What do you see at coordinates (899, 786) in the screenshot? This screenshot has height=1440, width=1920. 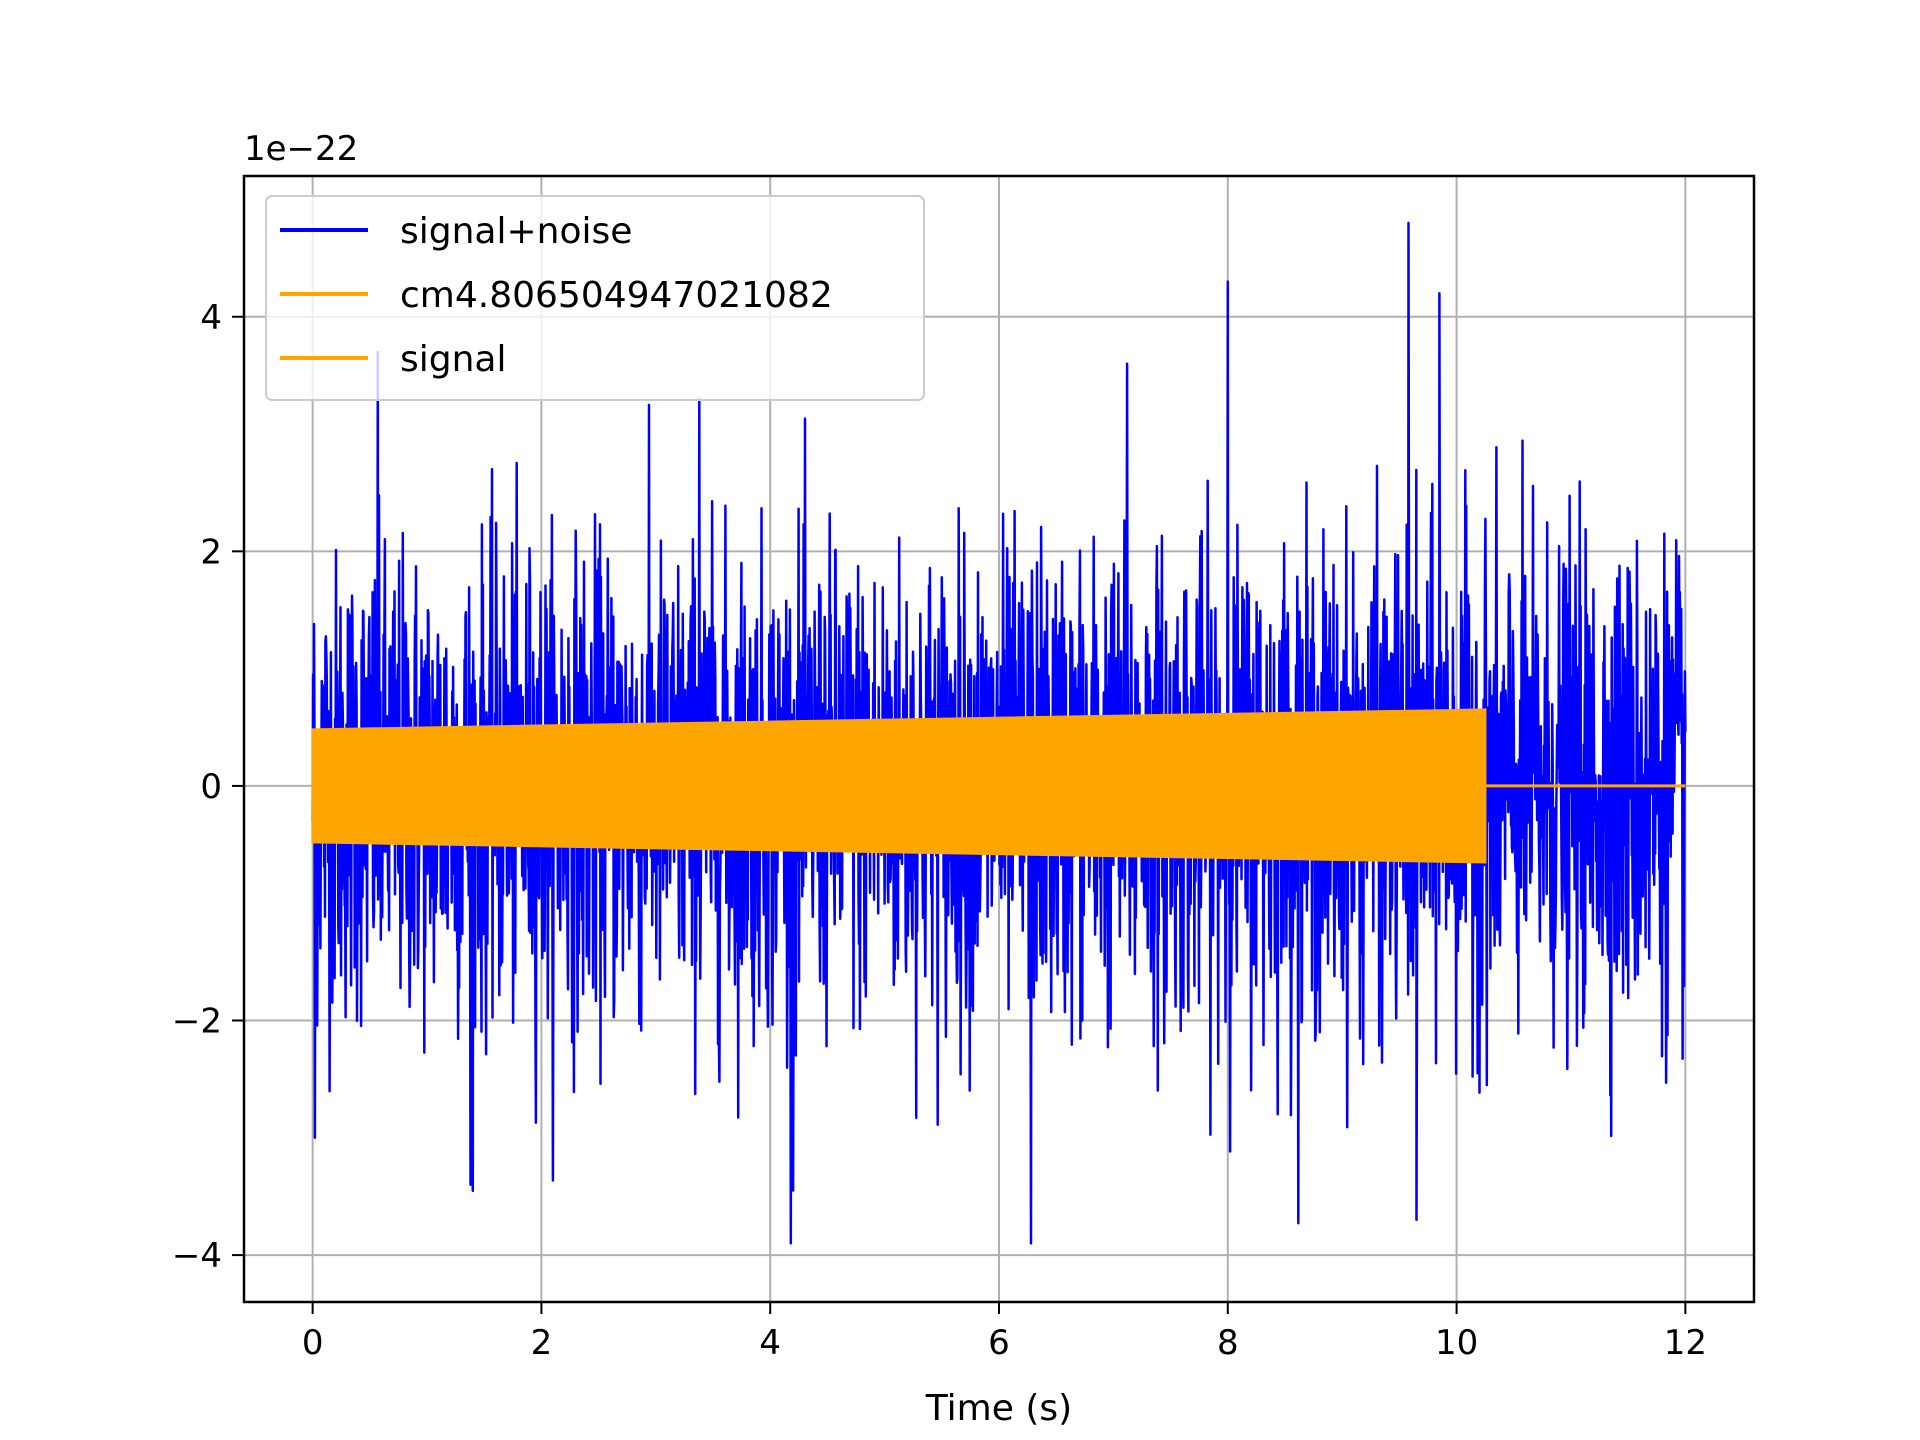 I see `series-cm` at bounding box center [899, 786].